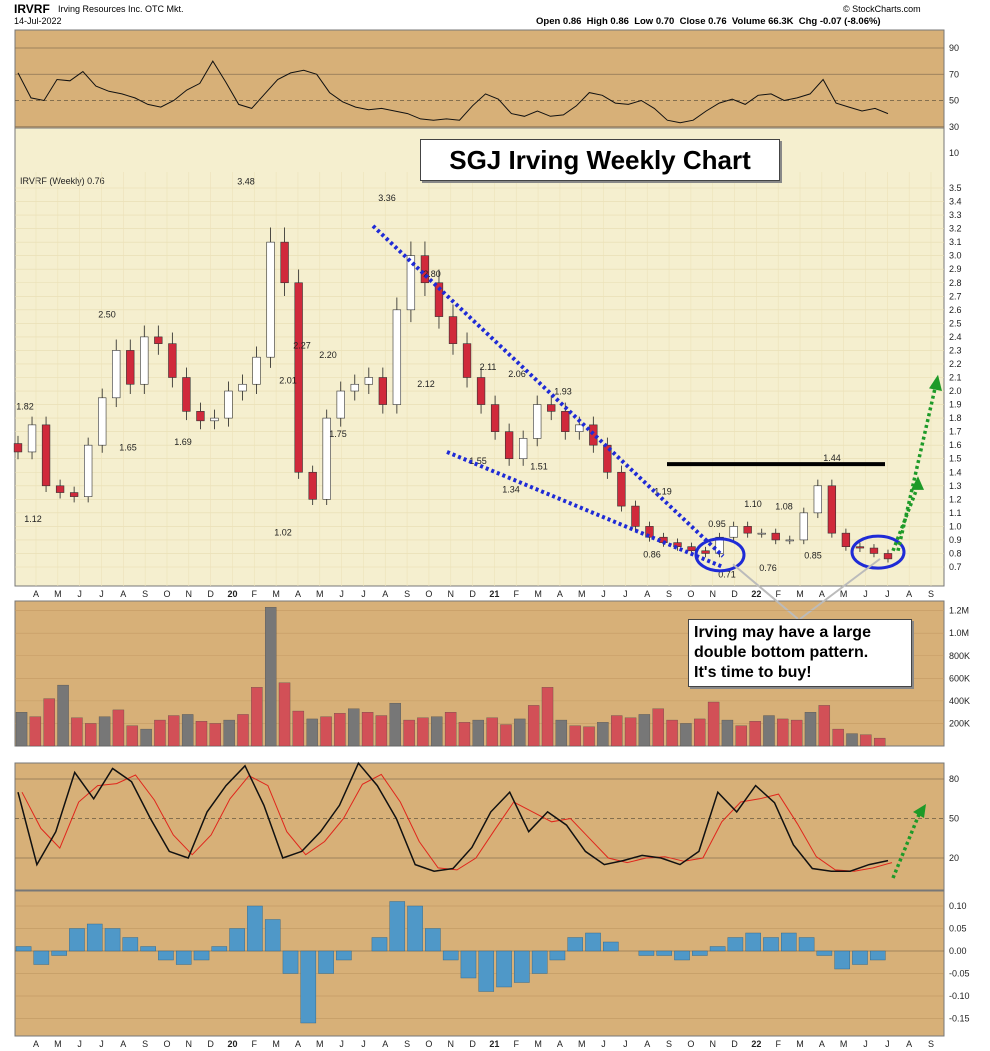 The image size is (990, 1051). I want to click on stochastic-line, so click(453, 816).